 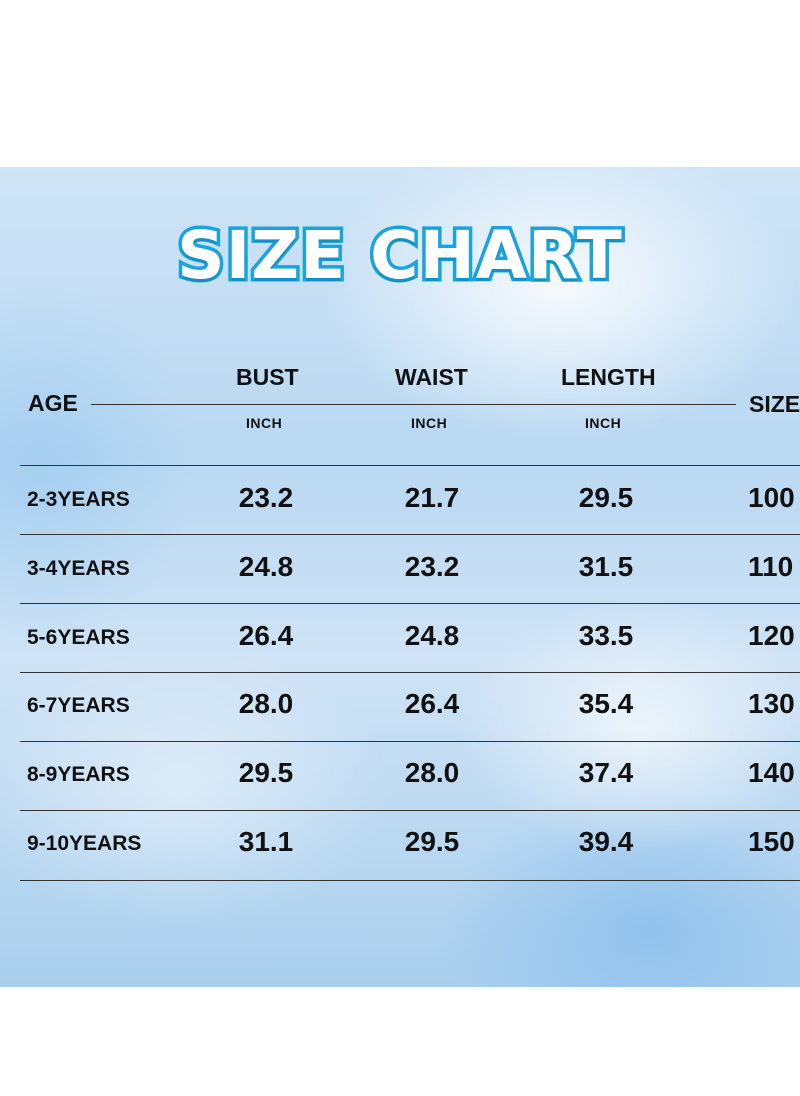 What do you see at coordinates (432, 635) in the screenshot?
I see `cell-waist: 24.8` at bounding box center [432, 635].